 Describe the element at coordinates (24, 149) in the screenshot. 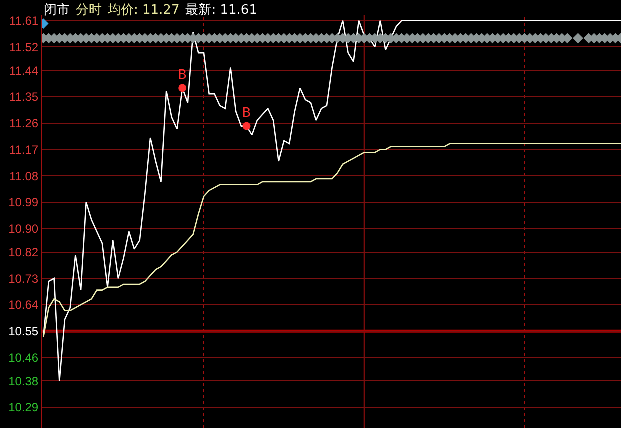

I see `y-tick-label: 11.17` at that location.